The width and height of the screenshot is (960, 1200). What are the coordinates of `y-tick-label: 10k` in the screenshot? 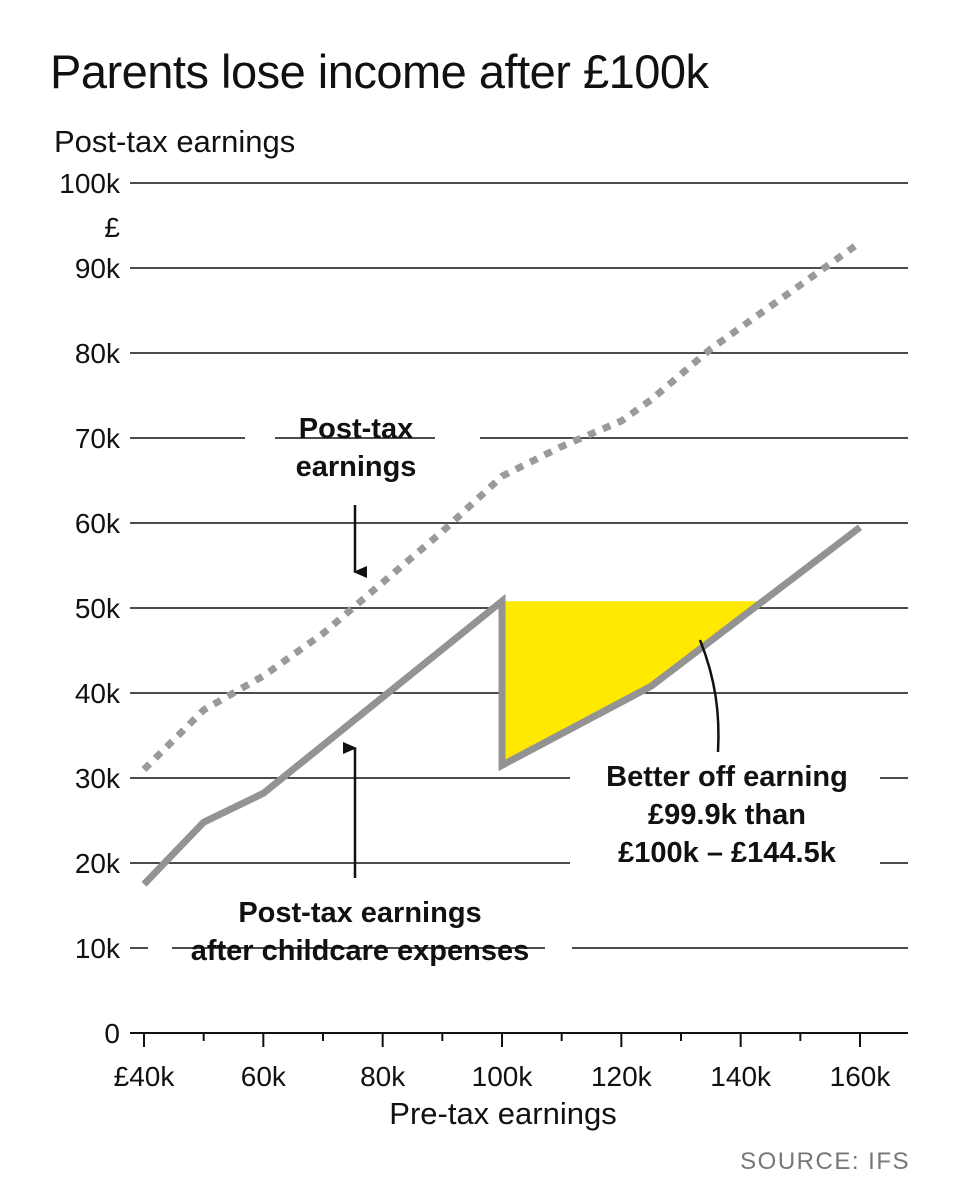 It's located at (98, 948).